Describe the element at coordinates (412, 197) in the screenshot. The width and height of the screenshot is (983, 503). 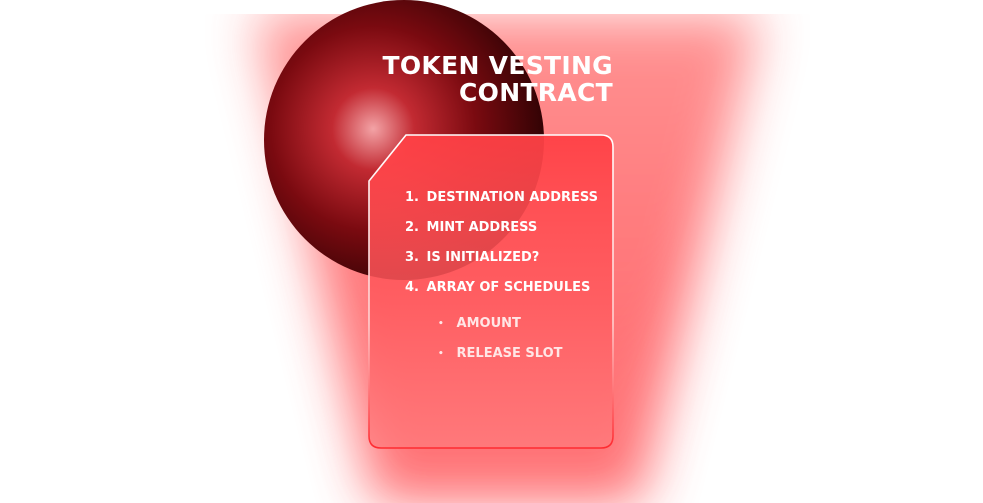
I see `item-number: 1.` at that location.